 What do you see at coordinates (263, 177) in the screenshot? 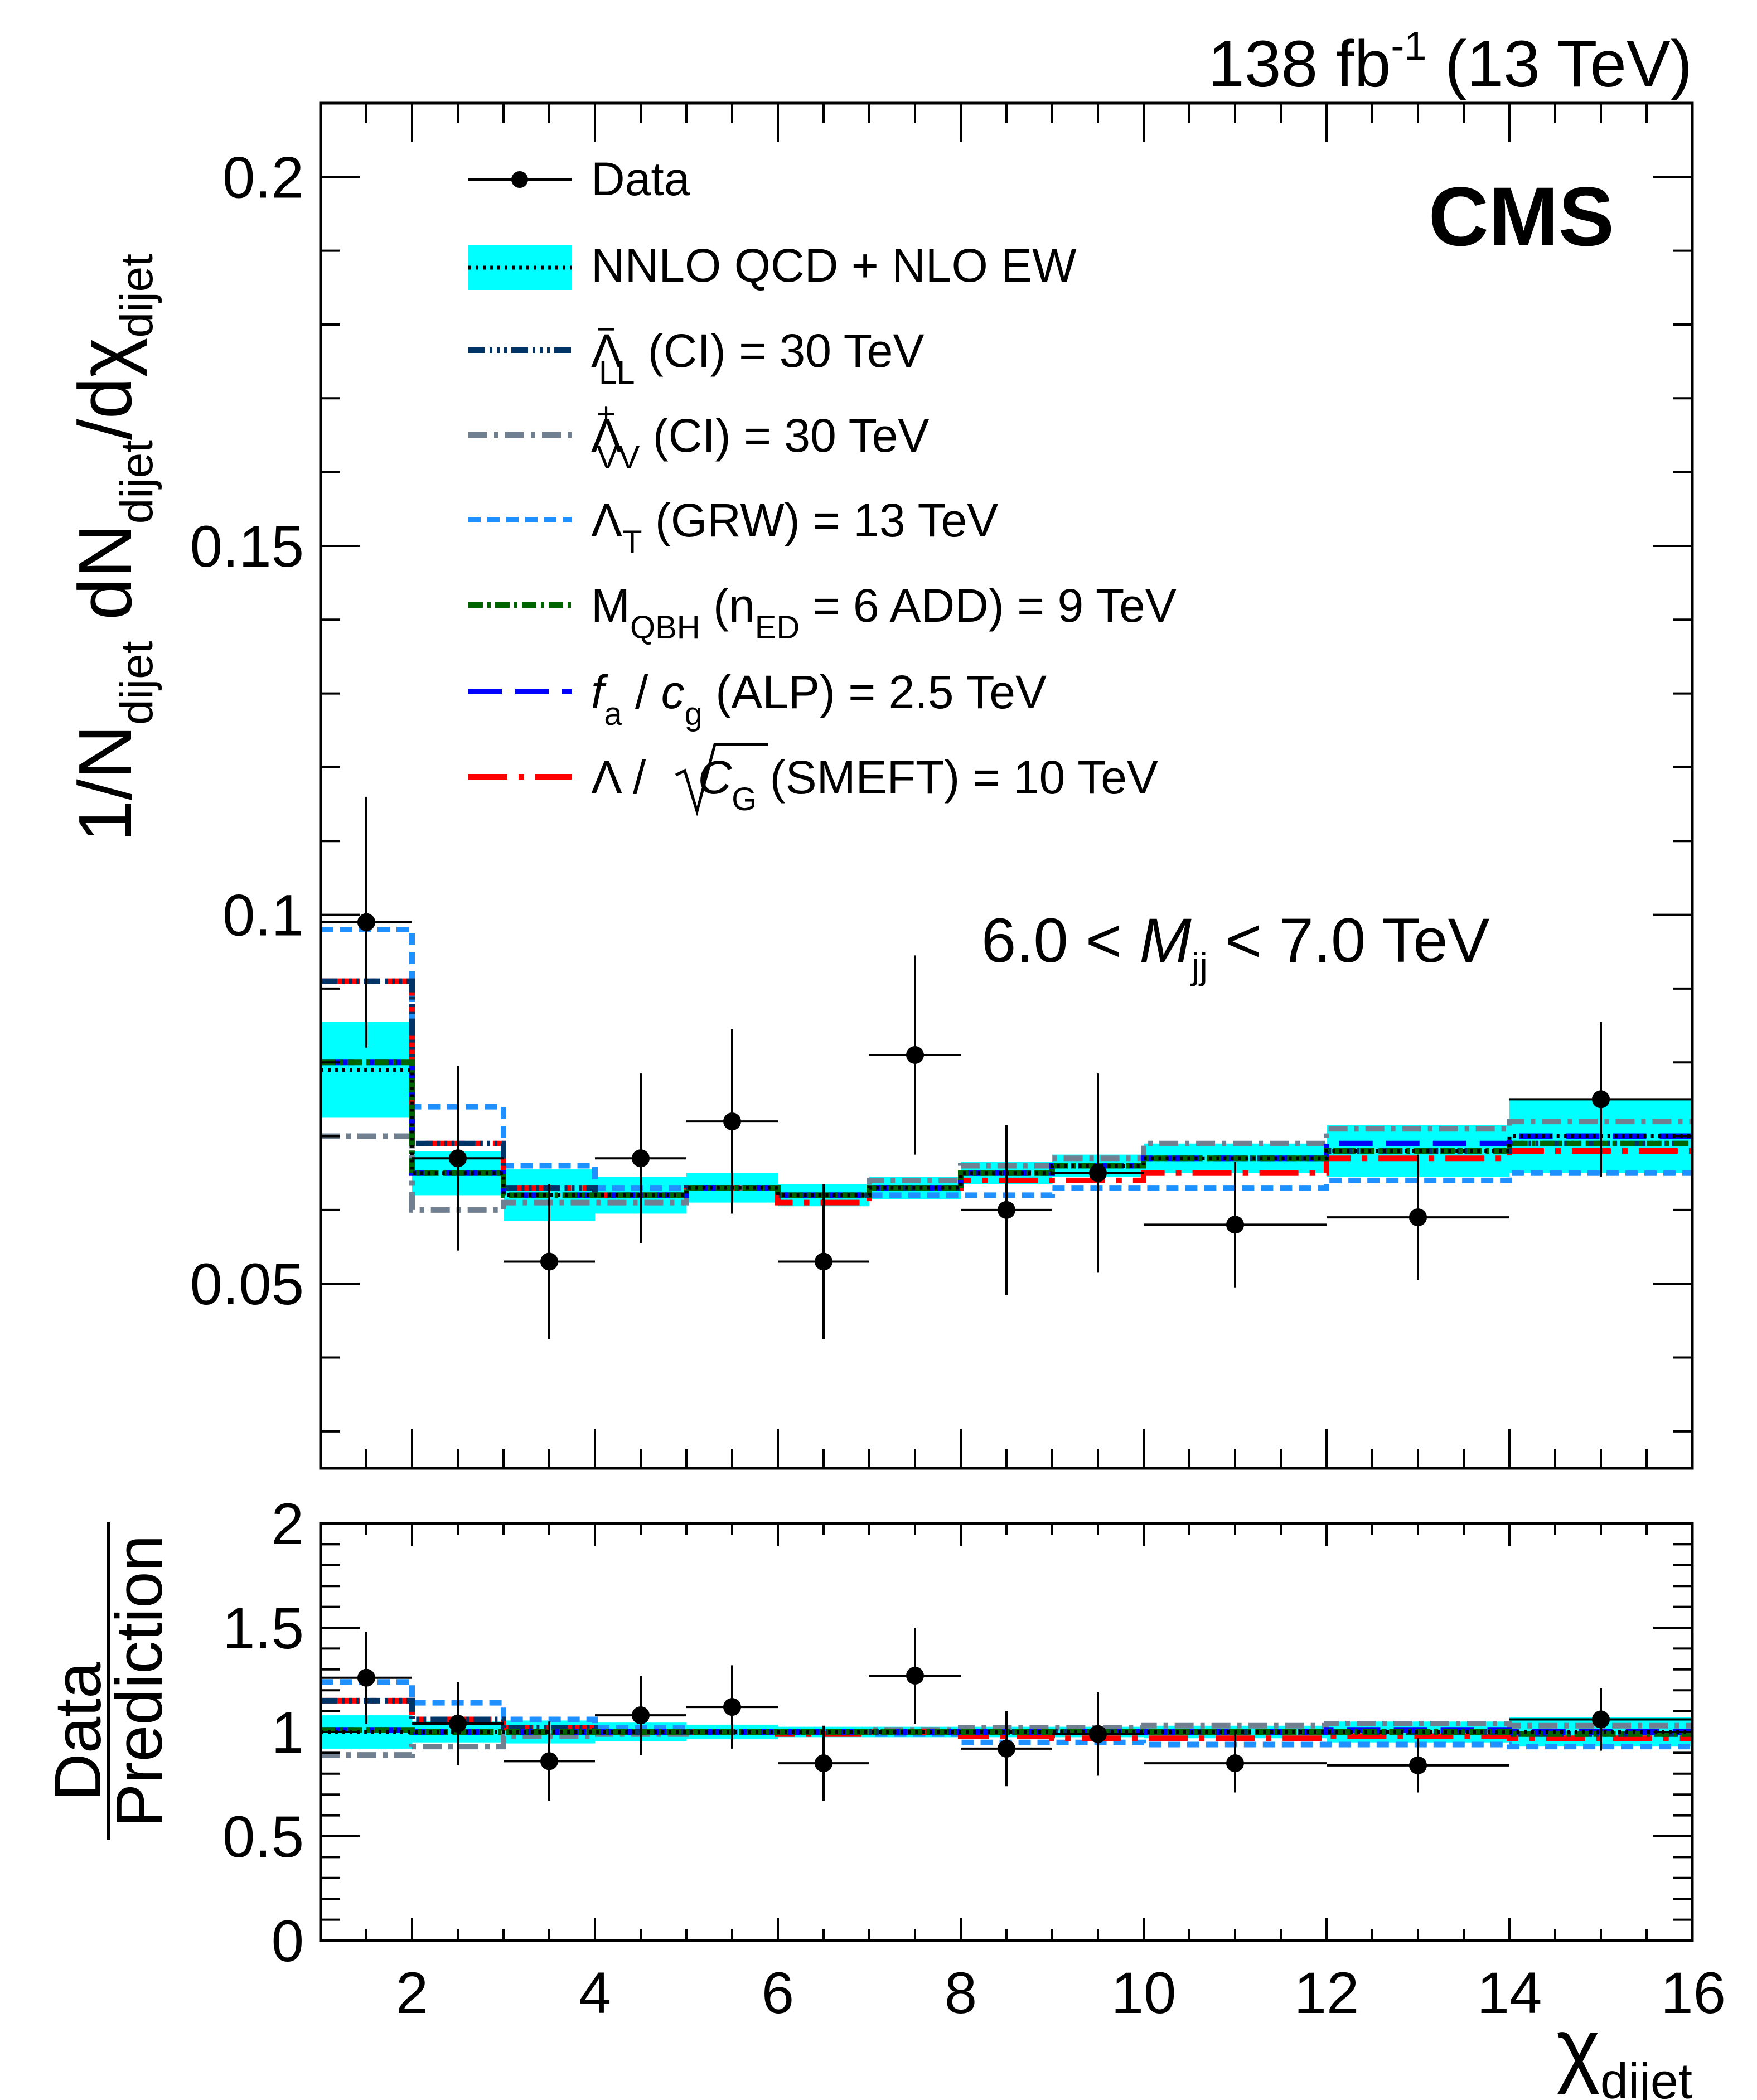
I see `main-ytick-label: 0.2` at bounding box center [263, 177].